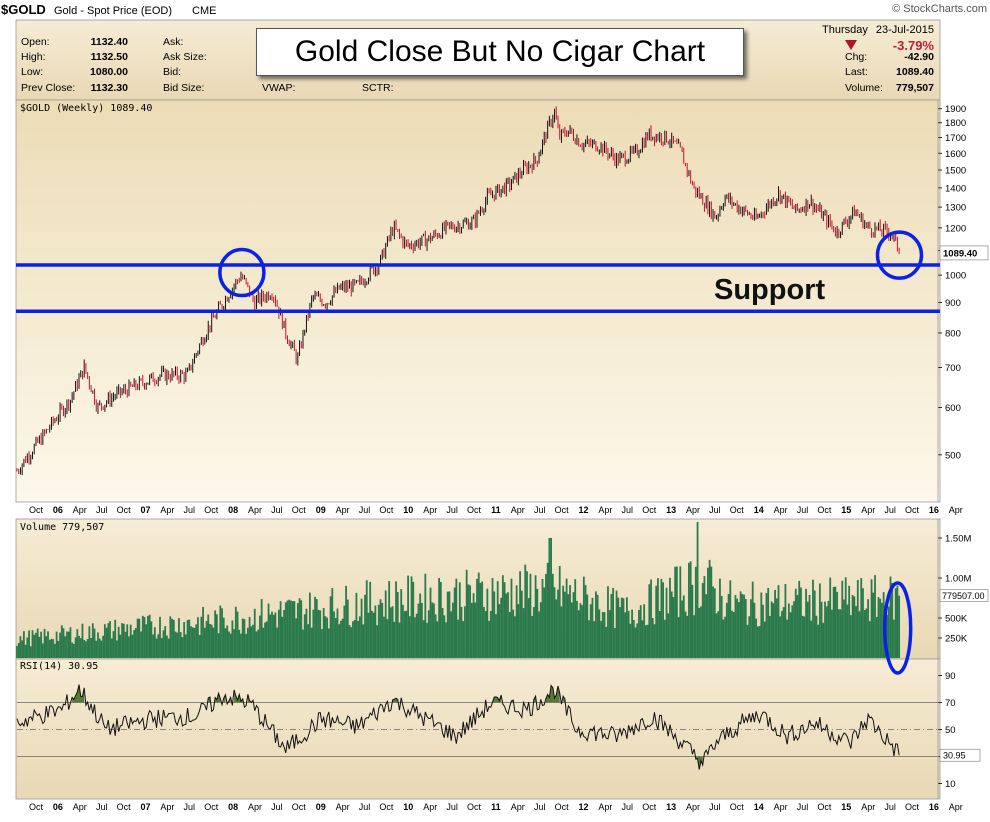 The width and height of the screenshot is (990, 822). Describe the element at coordinates (915, 72) in the screenshot. I see `quote-value: 1089.40` at that location.